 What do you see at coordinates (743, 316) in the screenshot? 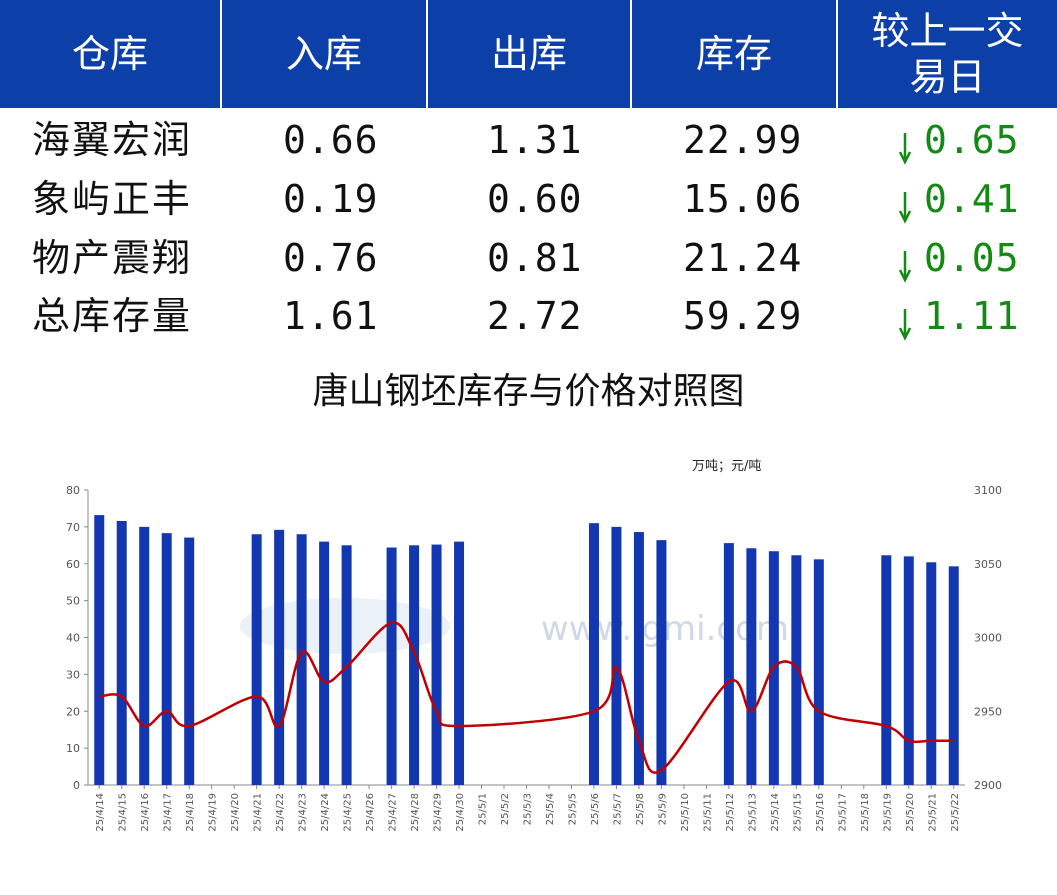
I see `stock-value: 59.29` at bounding box center [743, 316].